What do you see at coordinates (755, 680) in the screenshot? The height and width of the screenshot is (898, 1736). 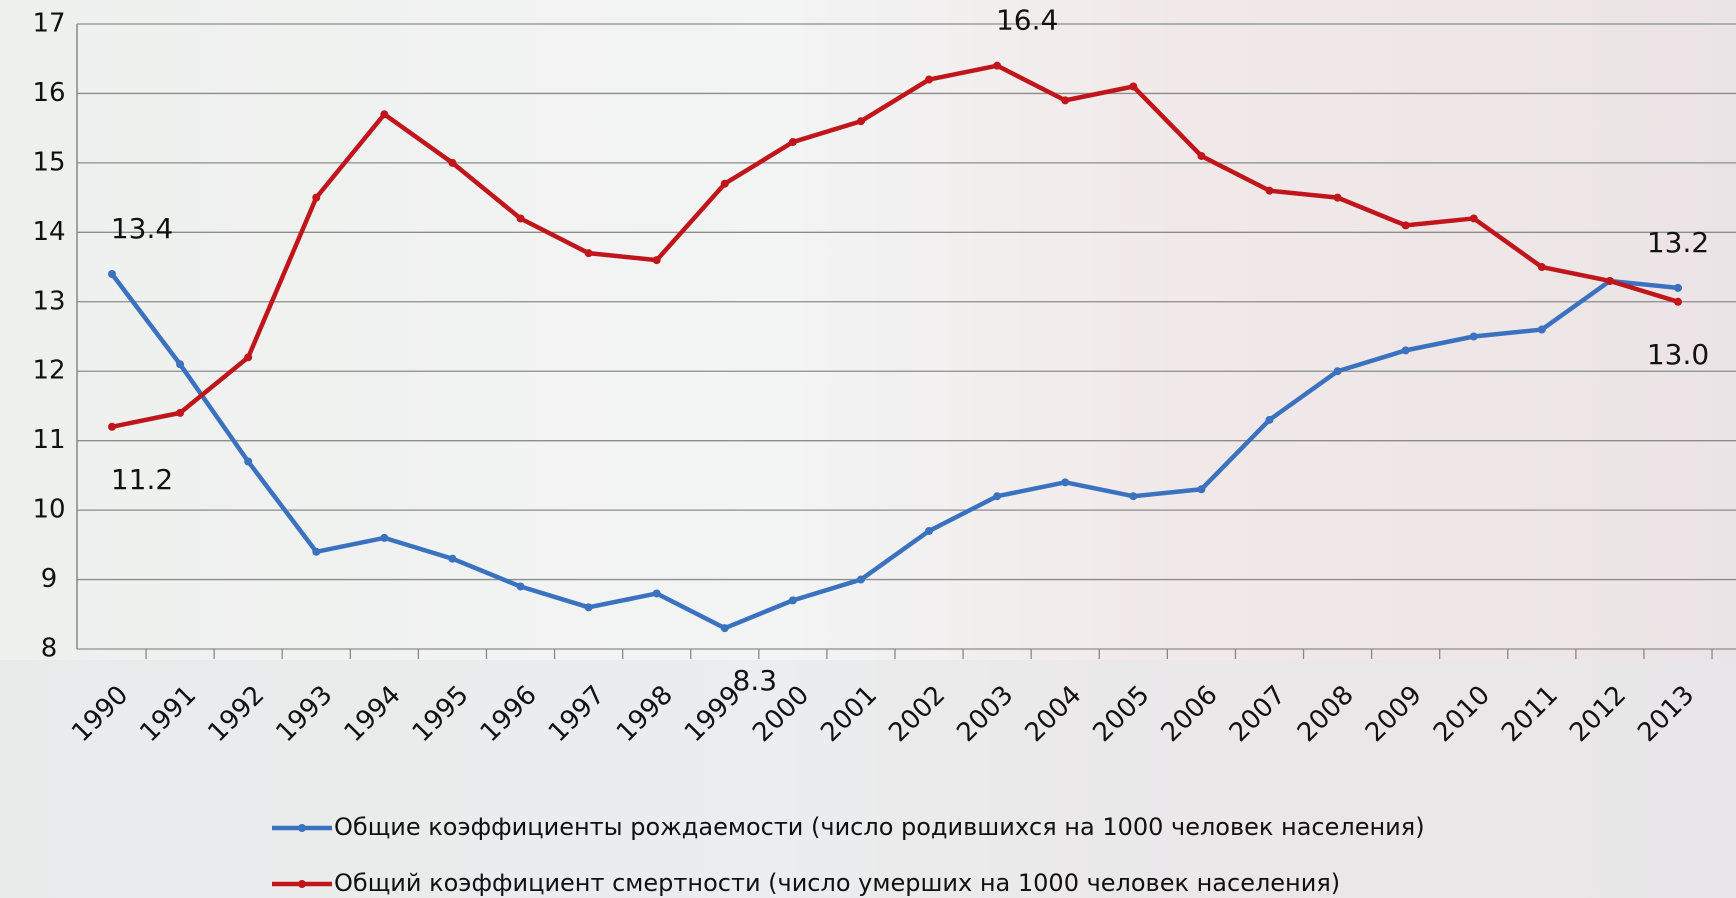 I see `data-label: 8.3` at bounding box center [755, 680].